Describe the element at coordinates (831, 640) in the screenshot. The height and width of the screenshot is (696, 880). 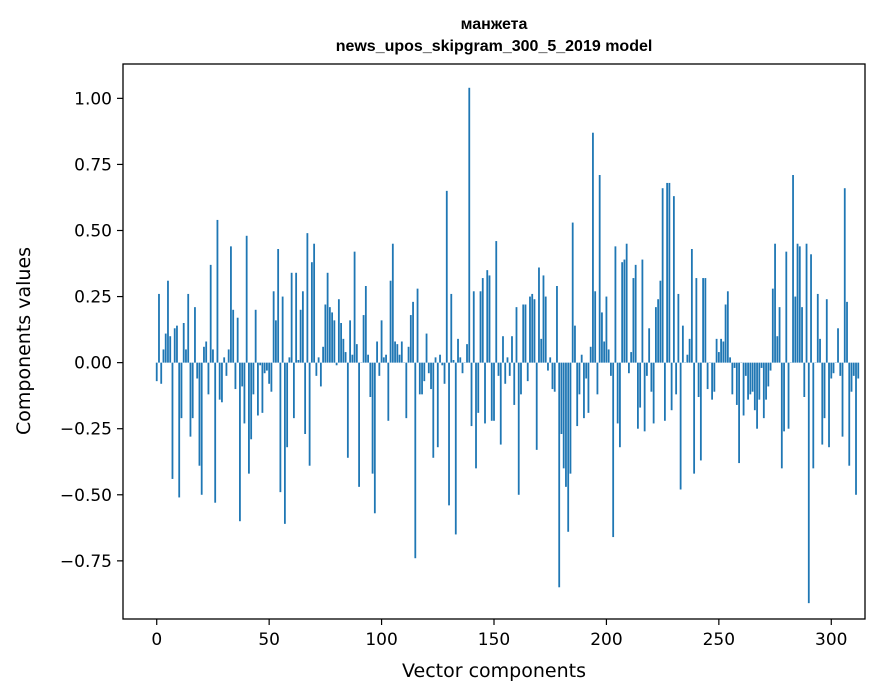
I see `x-tick-label: 300` at that location.